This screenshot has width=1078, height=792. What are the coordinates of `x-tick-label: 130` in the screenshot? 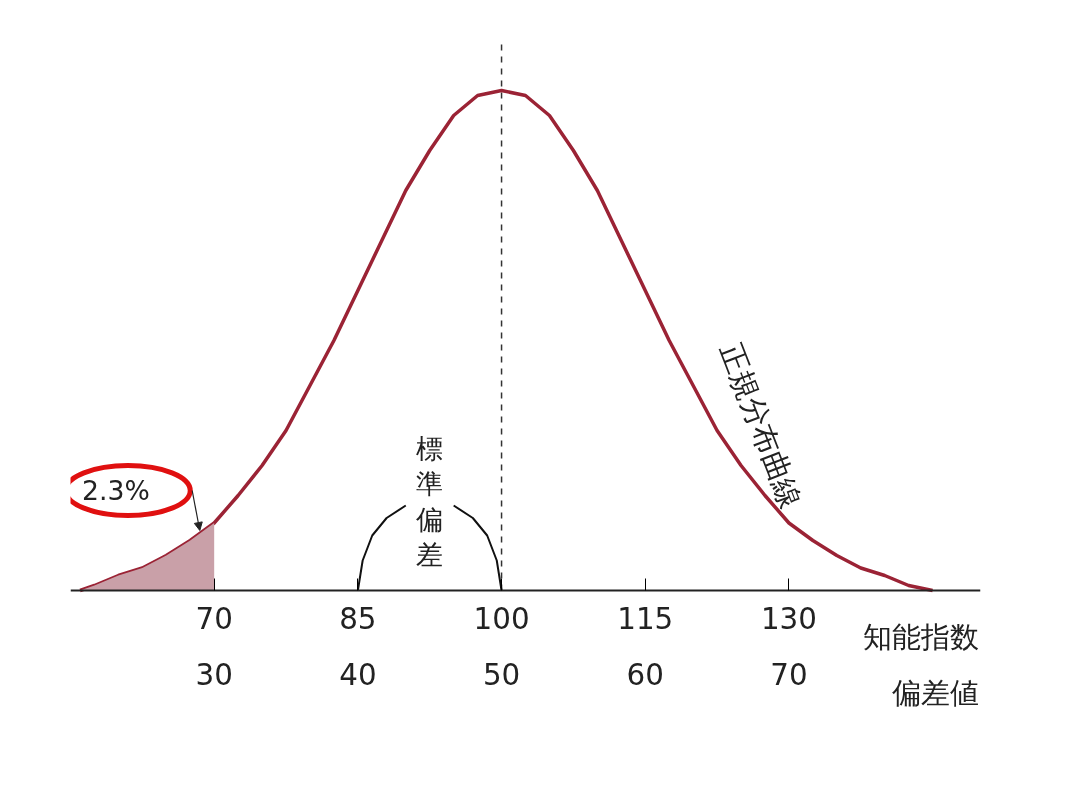 It's located at (788, 618).